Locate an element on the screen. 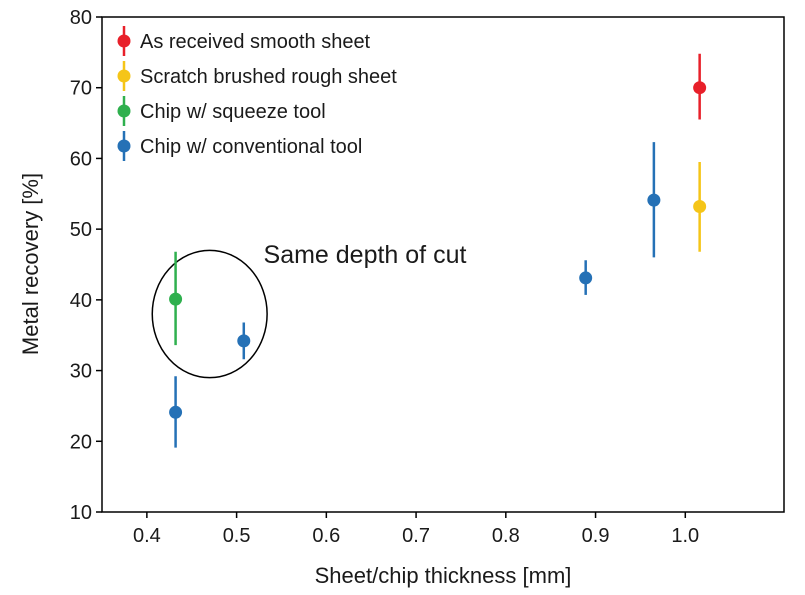 The image size is (805, 595). legend-label: Scratch brushed rough sheet is located at coordinates (268, 77).